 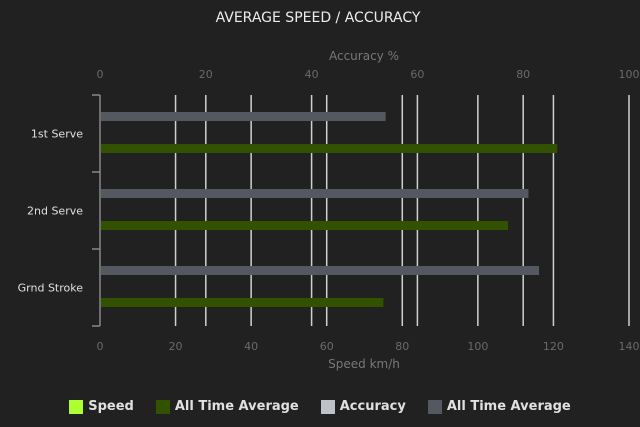 I want to click on top-tick-label: 20, so click(x=206, y=74).